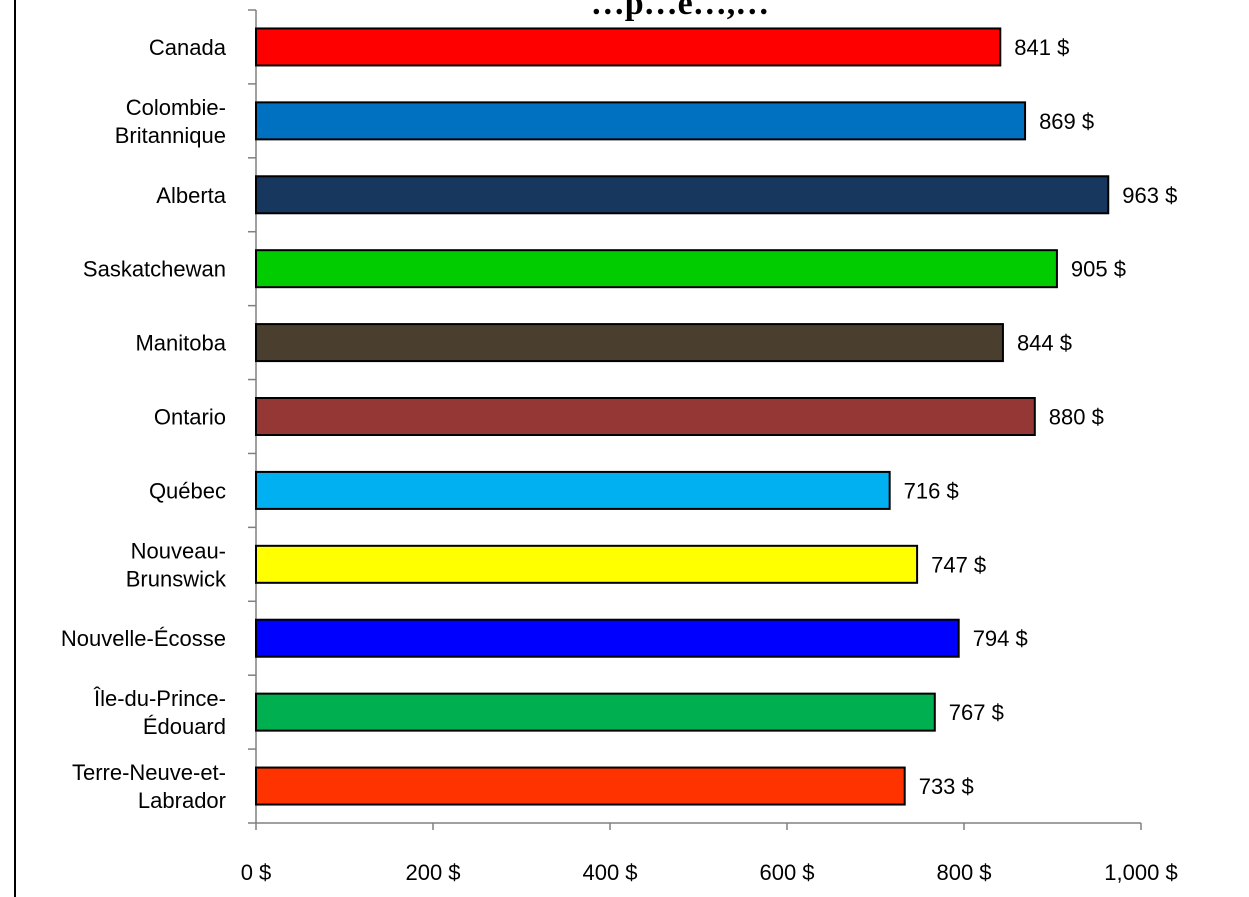 This screenshot has height=897, width=1249. I want to click on category-label-line: Labrador, so click(182, 800).